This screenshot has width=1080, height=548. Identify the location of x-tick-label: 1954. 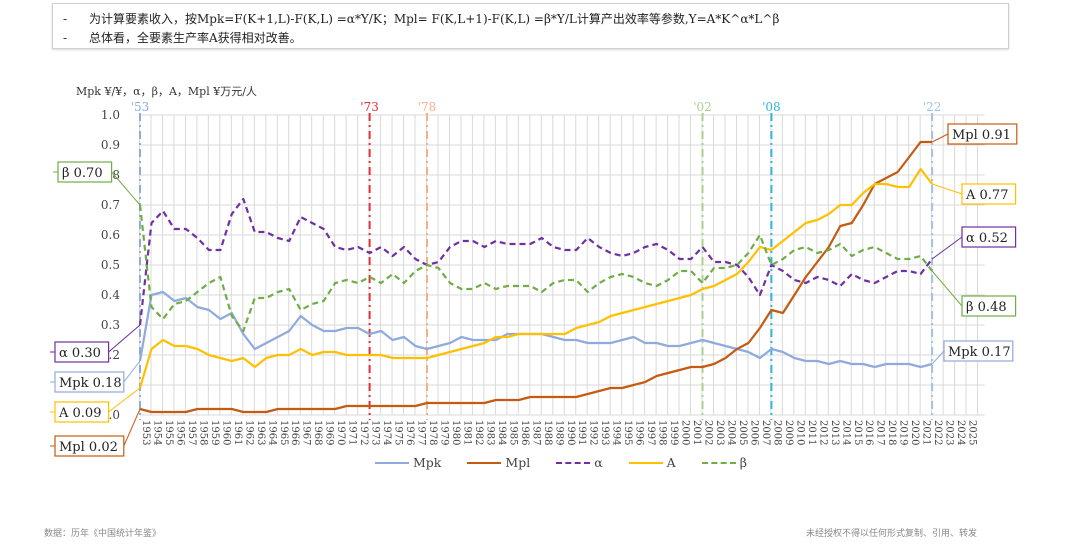
(156, 432).